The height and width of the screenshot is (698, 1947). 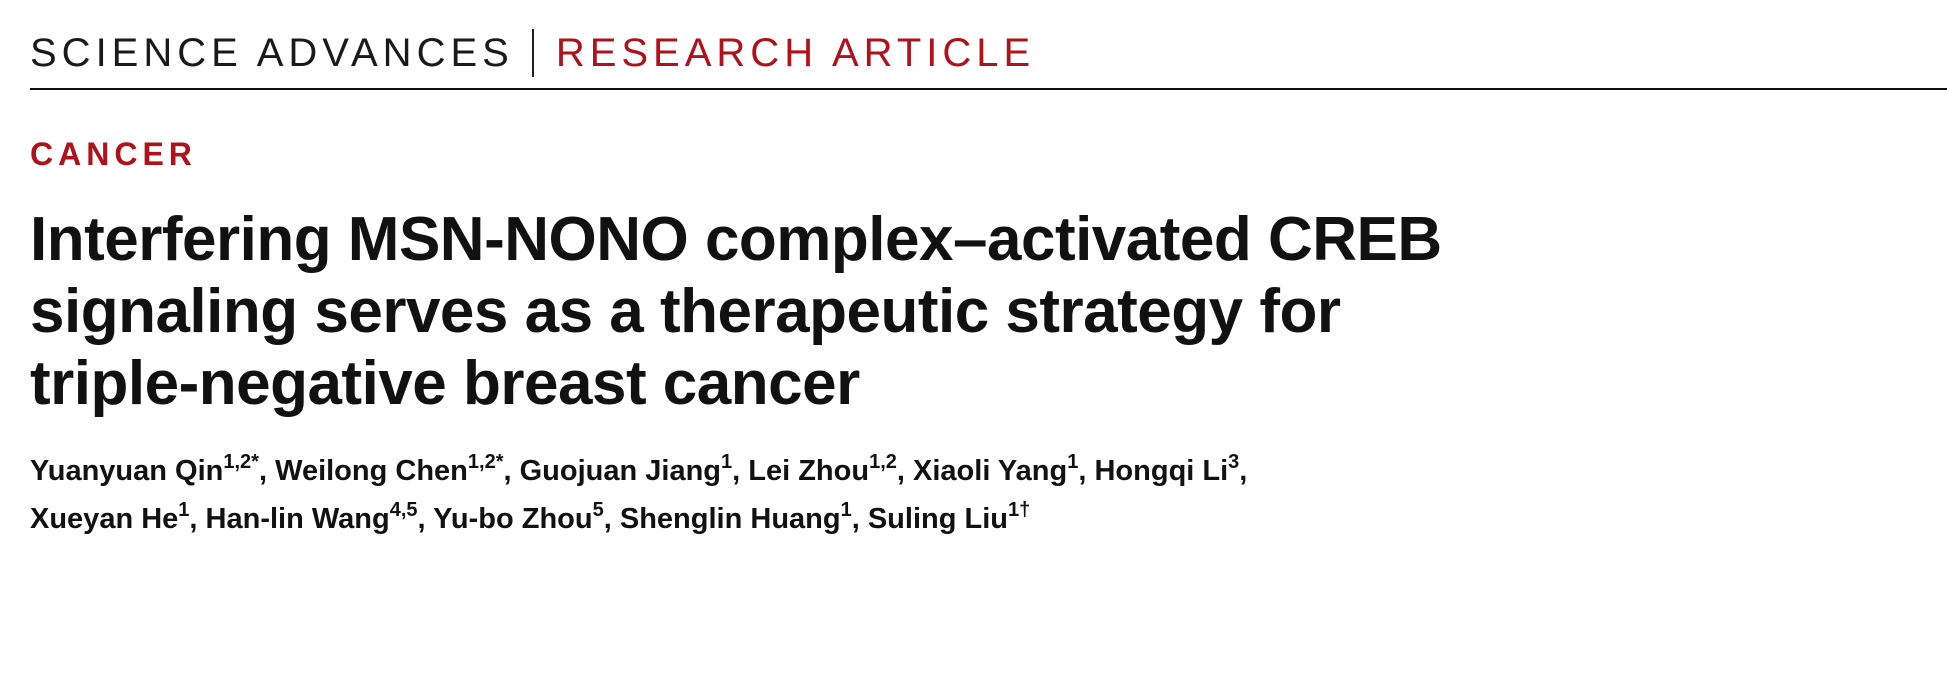 What do you see at coordinates (297, 519) in the screenshot?
I see `author-name: Han-lin Wang` at bounding box center [297, 519].